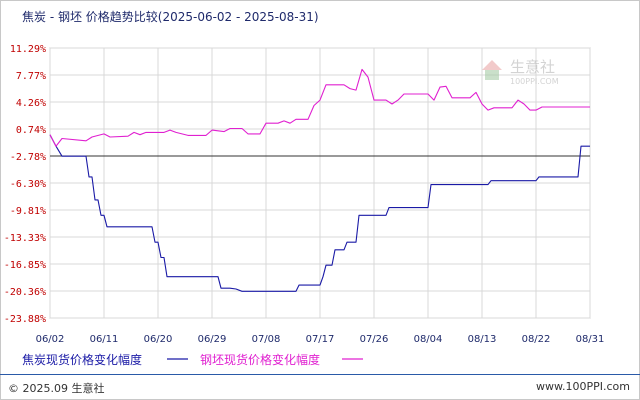 This screenshot has height=400, width=640. I want to click on x-tick-label: 07/26, so click(374, 339).